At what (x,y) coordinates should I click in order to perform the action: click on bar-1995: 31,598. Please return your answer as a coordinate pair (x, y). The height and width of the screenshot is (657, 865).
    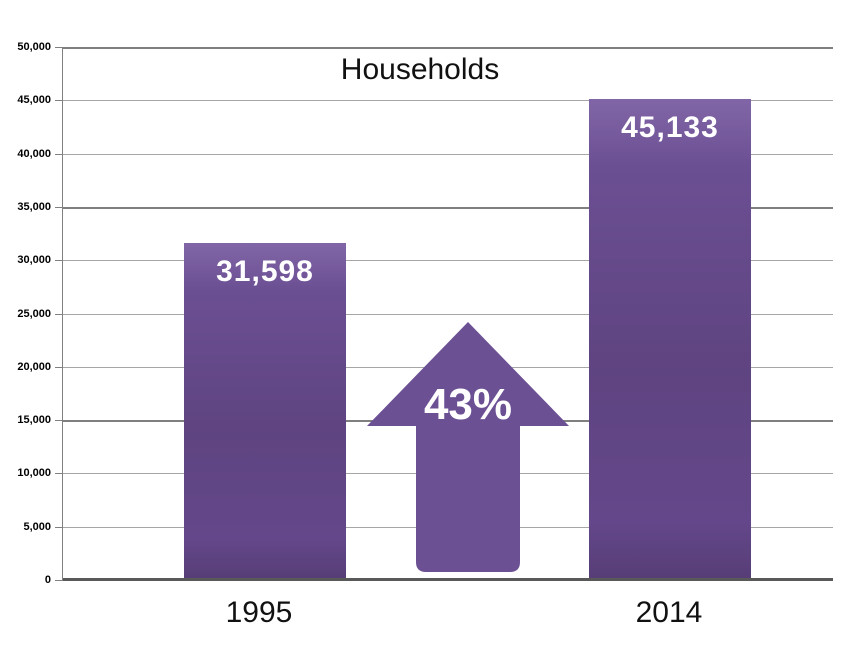
    Looking at the image, I should click on (265, 411).